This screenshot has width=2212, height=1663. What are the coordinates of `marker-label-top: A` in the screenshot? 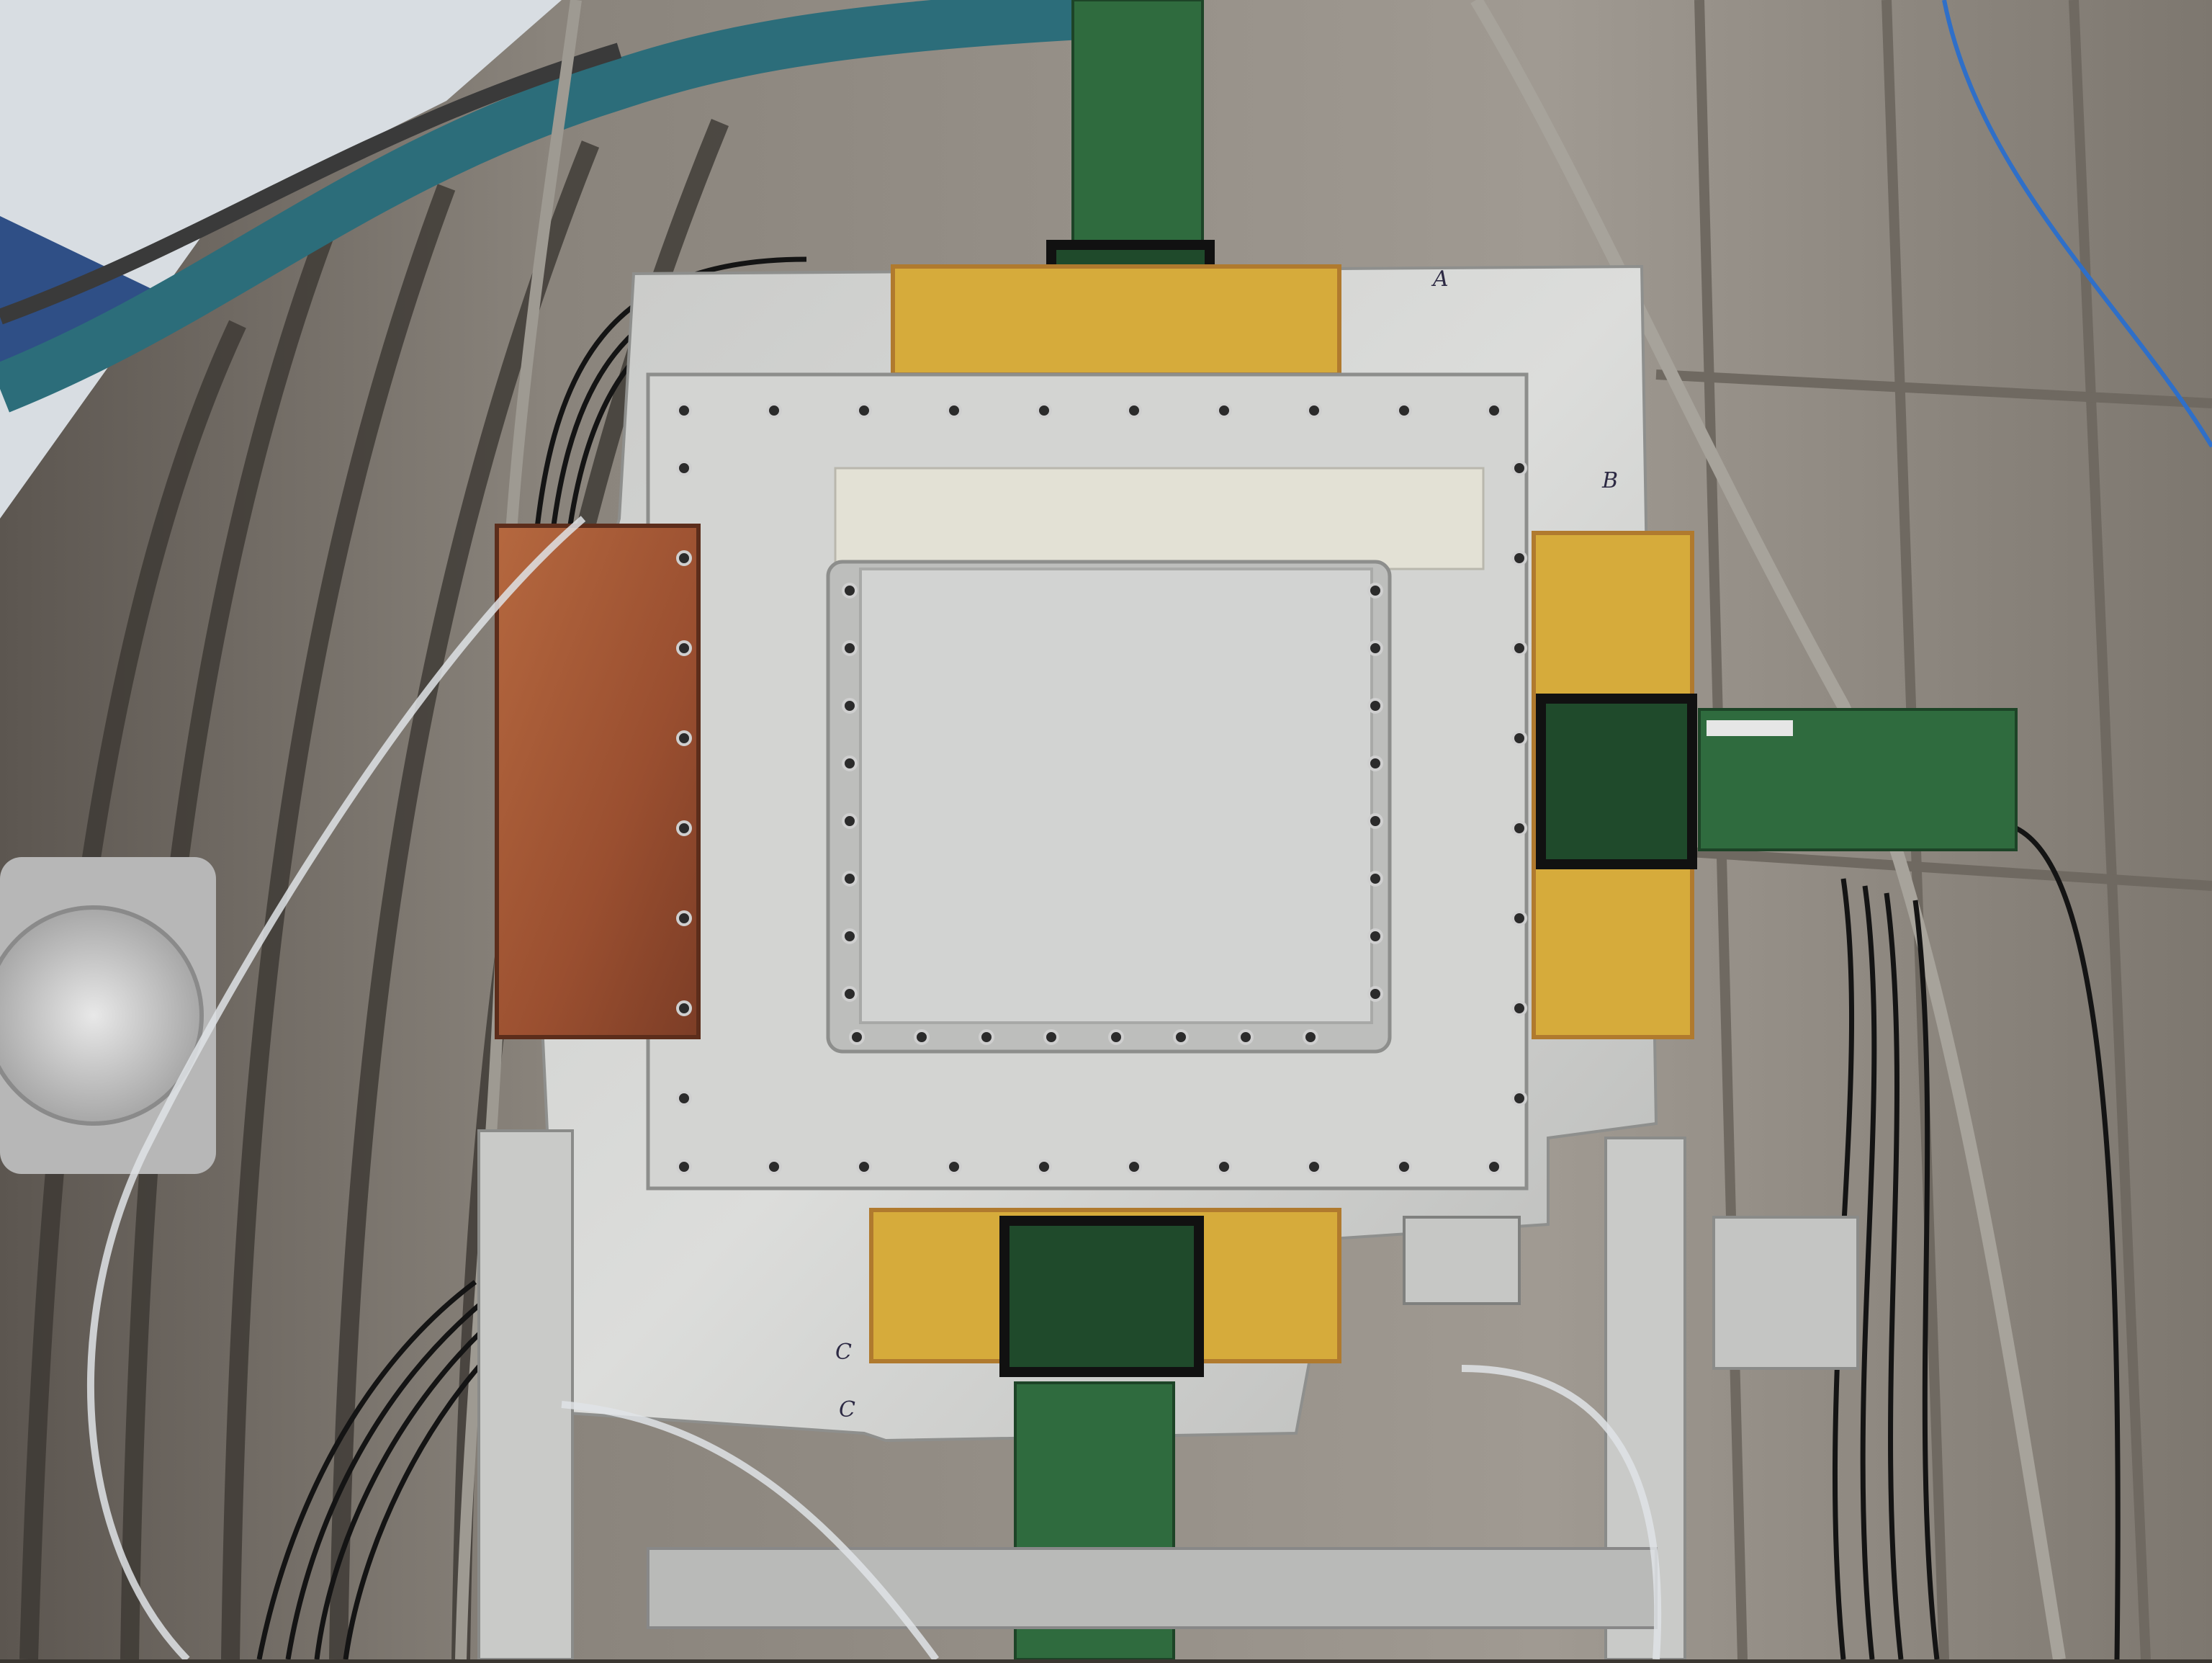 It's located at (1441, 279).